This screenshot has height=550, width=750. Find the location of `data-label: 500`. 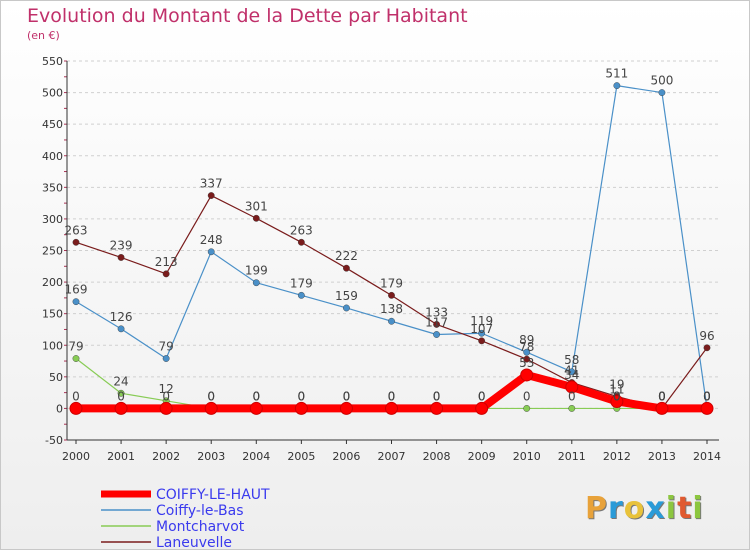

data-label: 500 is located at coordinates (661, 81).